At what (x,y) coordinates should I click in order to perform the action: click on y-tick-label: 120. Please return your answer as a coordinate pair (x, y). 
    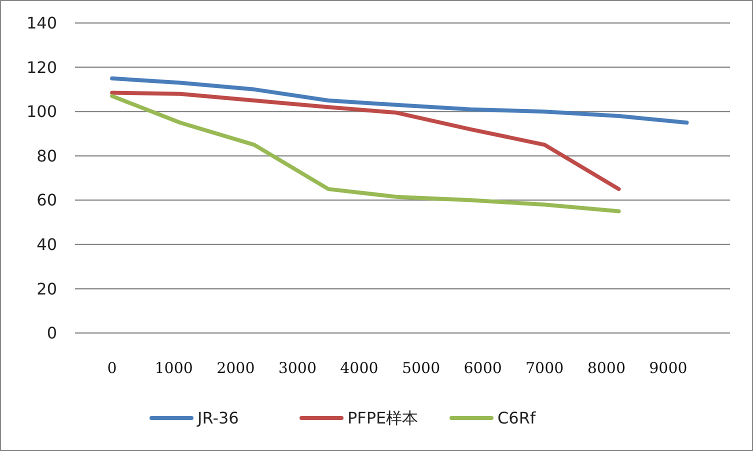
    Looking at the image, I should click on (41, 67).